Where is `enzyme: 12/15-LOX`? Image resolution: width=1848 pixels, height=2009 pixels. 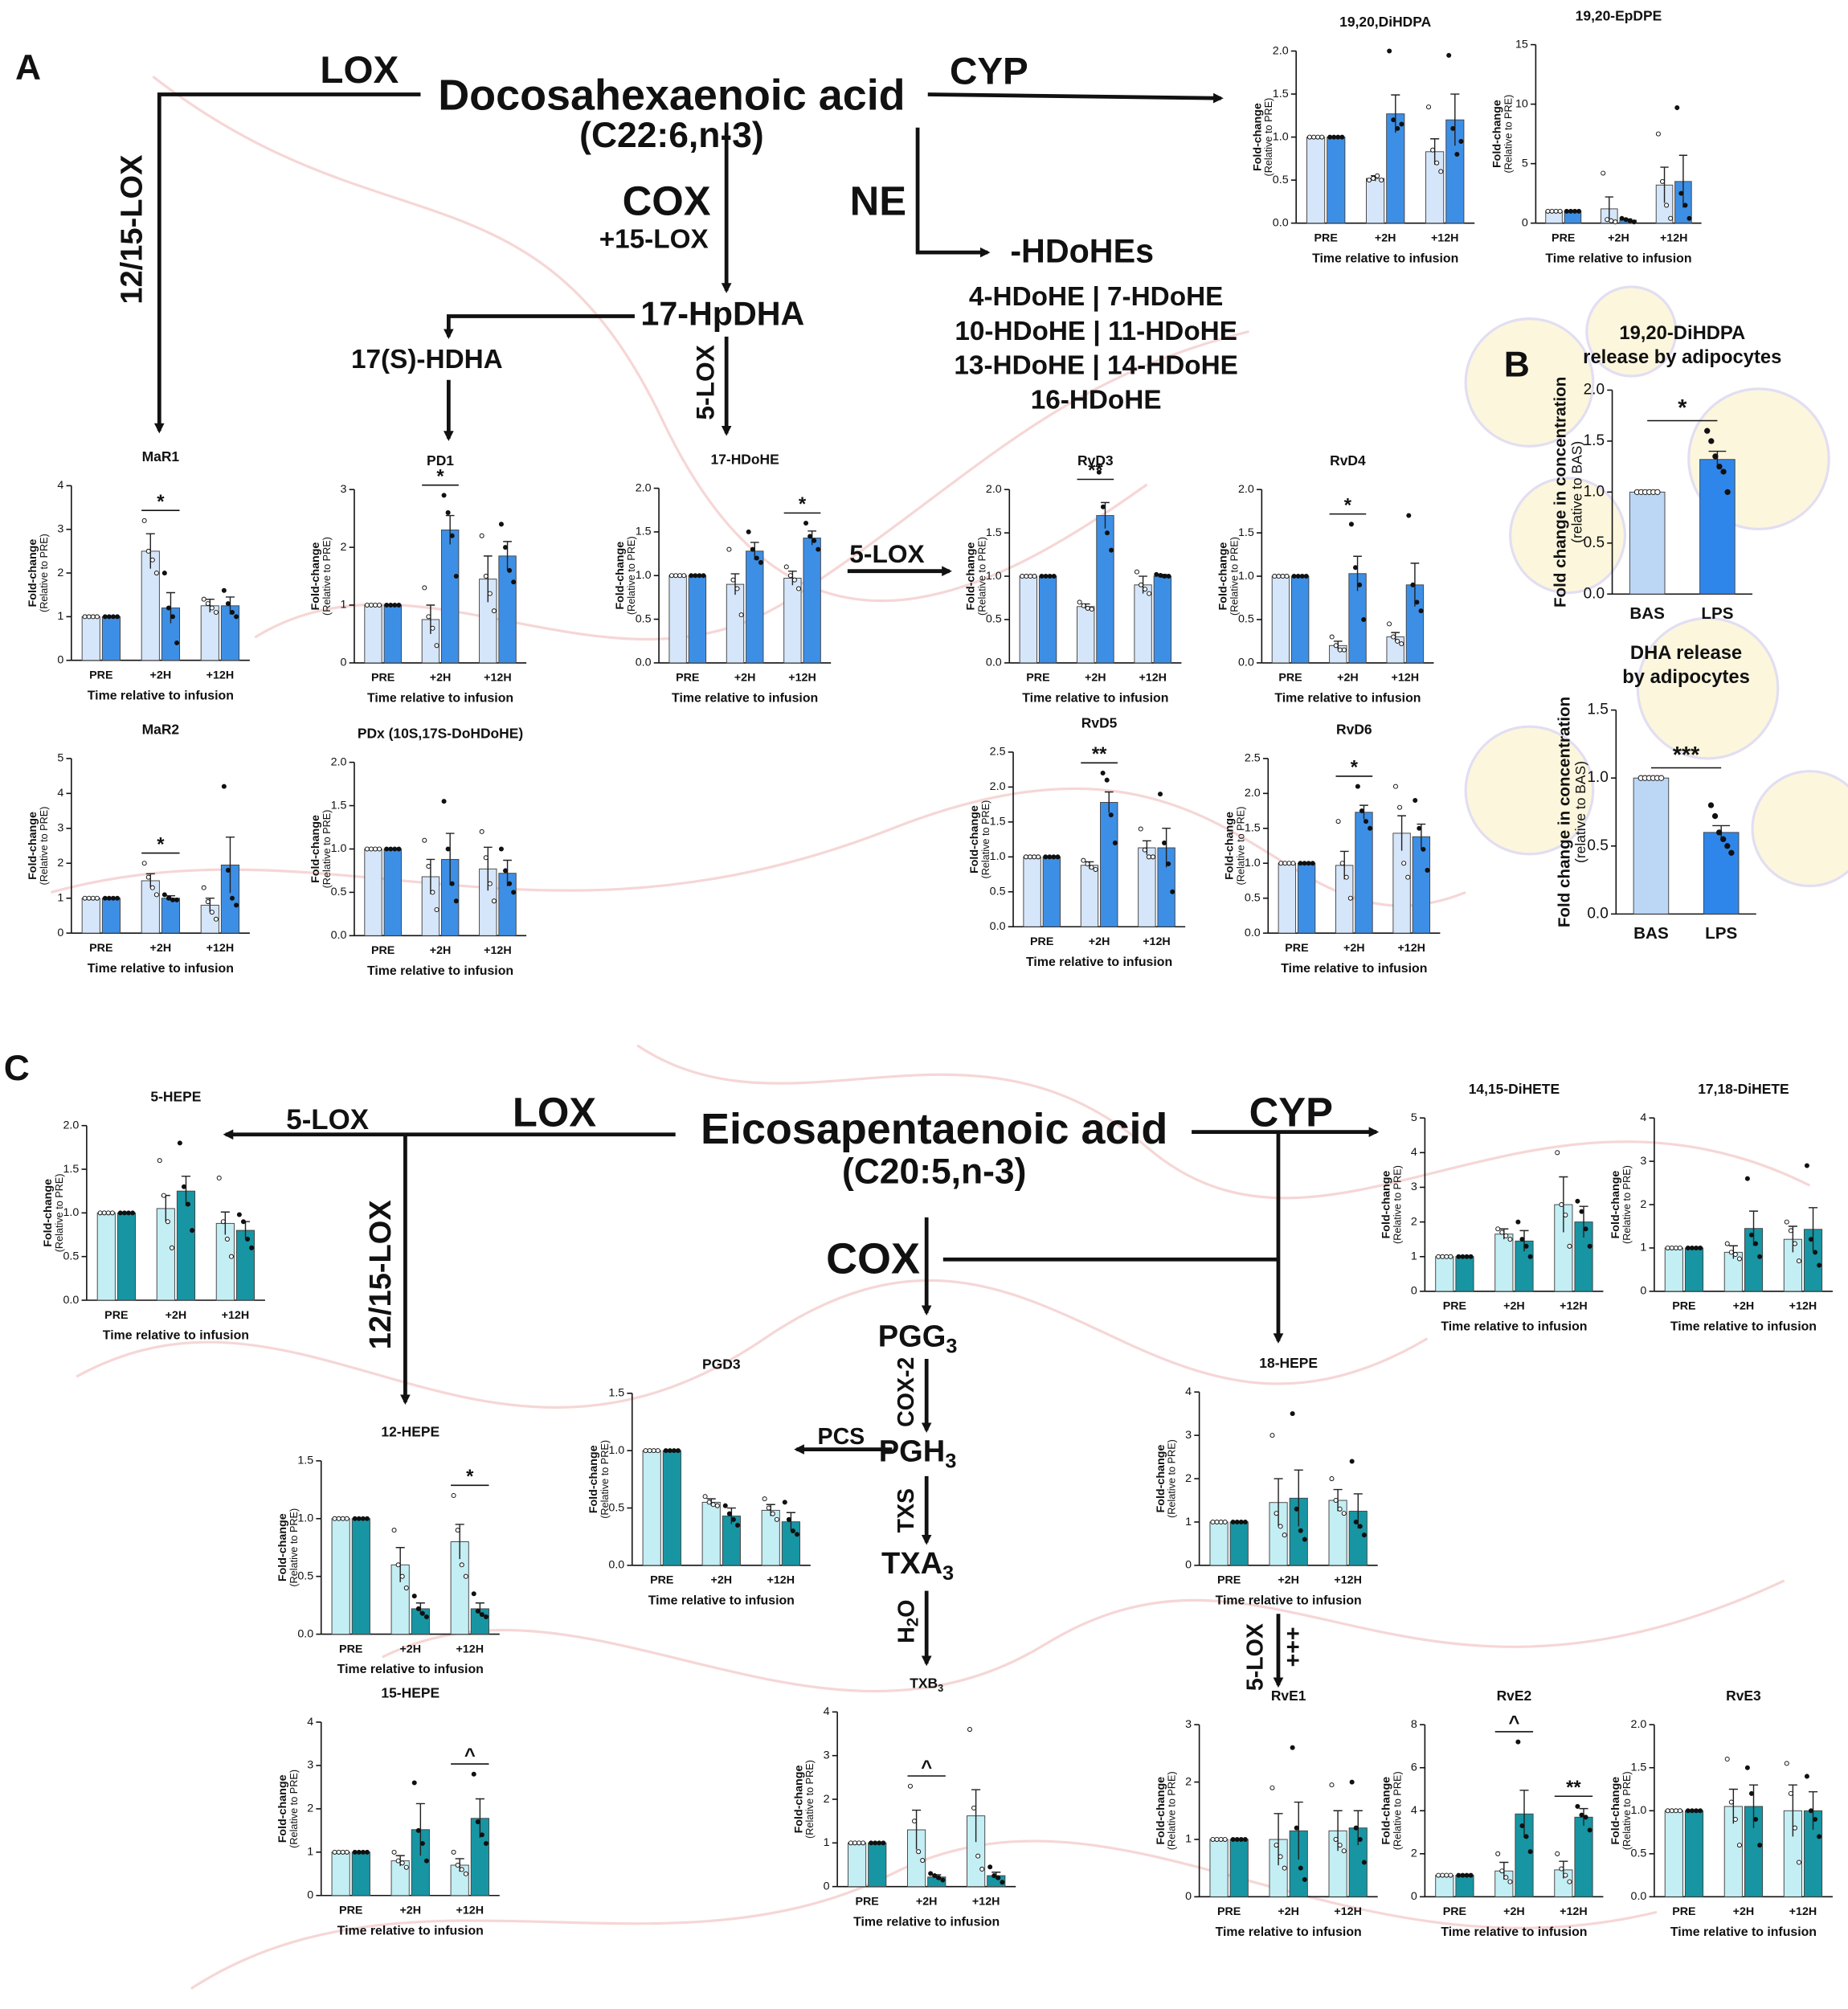 enzyme: 12/15-LOX is located at coordinates (132, 229).